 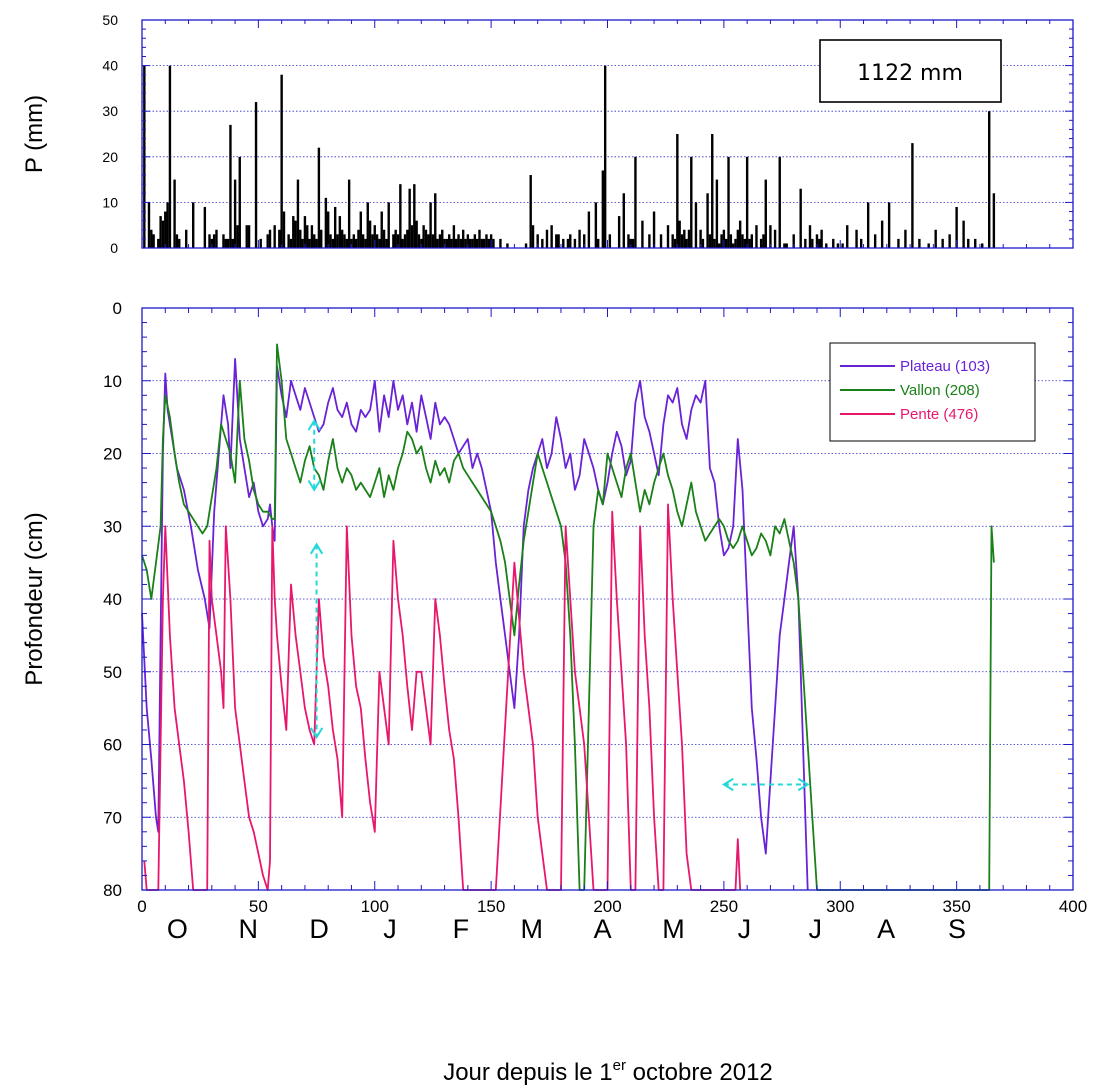 I want to click on depth-x-tick-labels: 0 50 100 150 200 250 300 350 400, so click(x=612, y=906).